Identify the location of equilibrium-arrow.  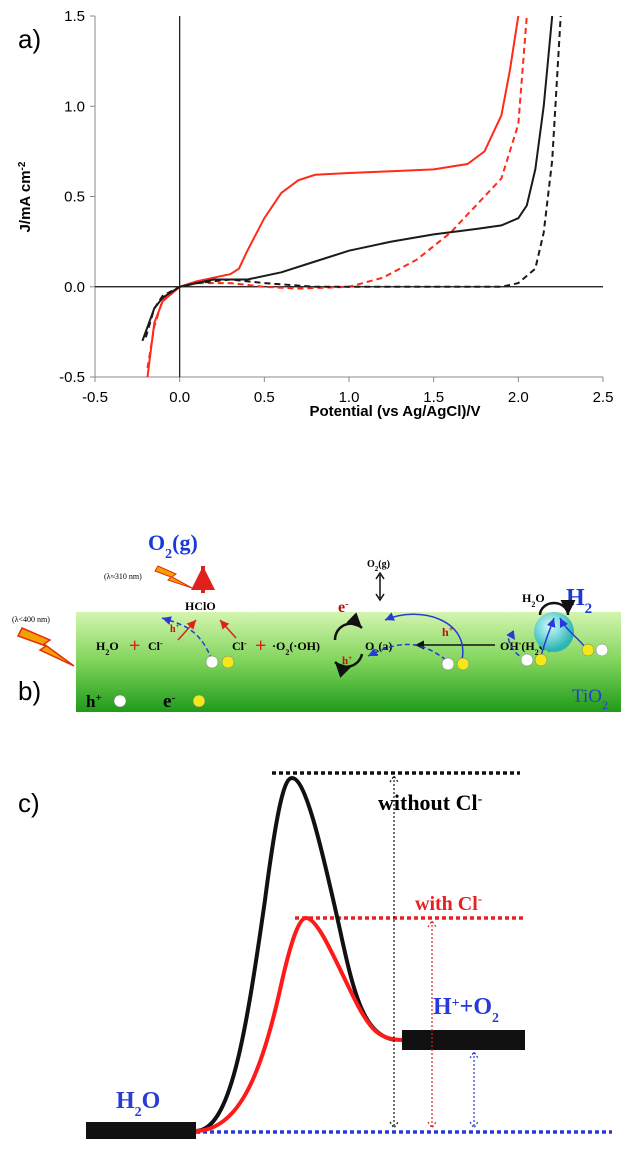
(380, 586).